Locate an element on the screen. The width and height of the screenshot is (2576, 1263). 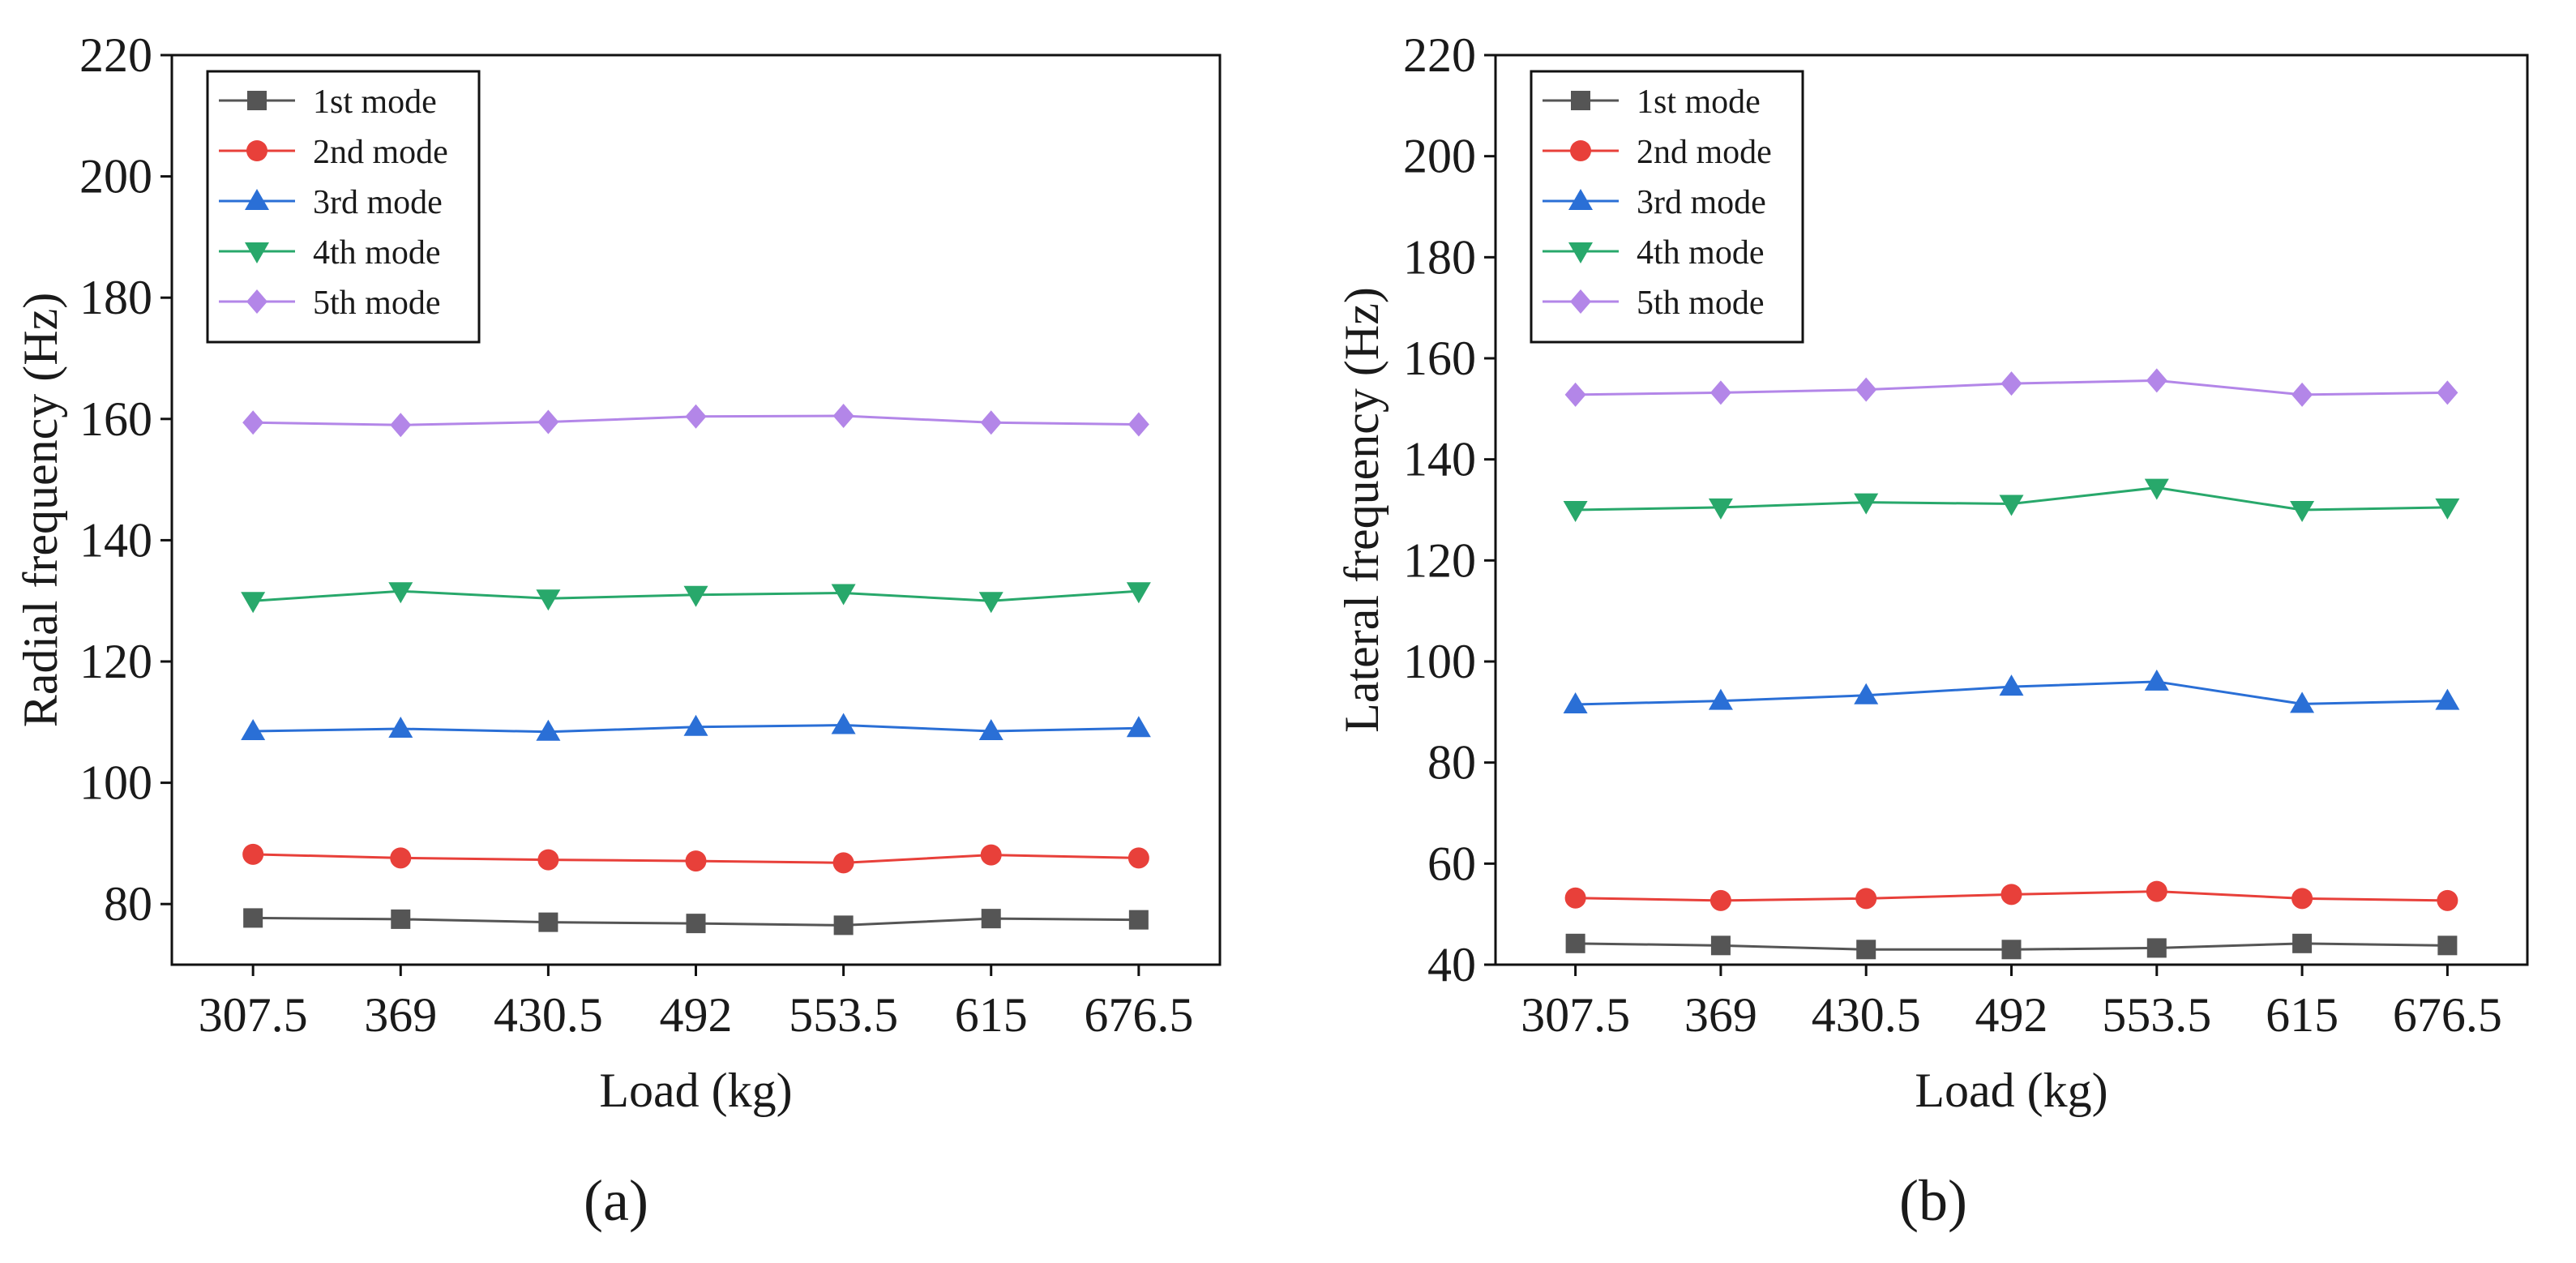
y-tick-label: 220 is located at coordinates (115, 55).